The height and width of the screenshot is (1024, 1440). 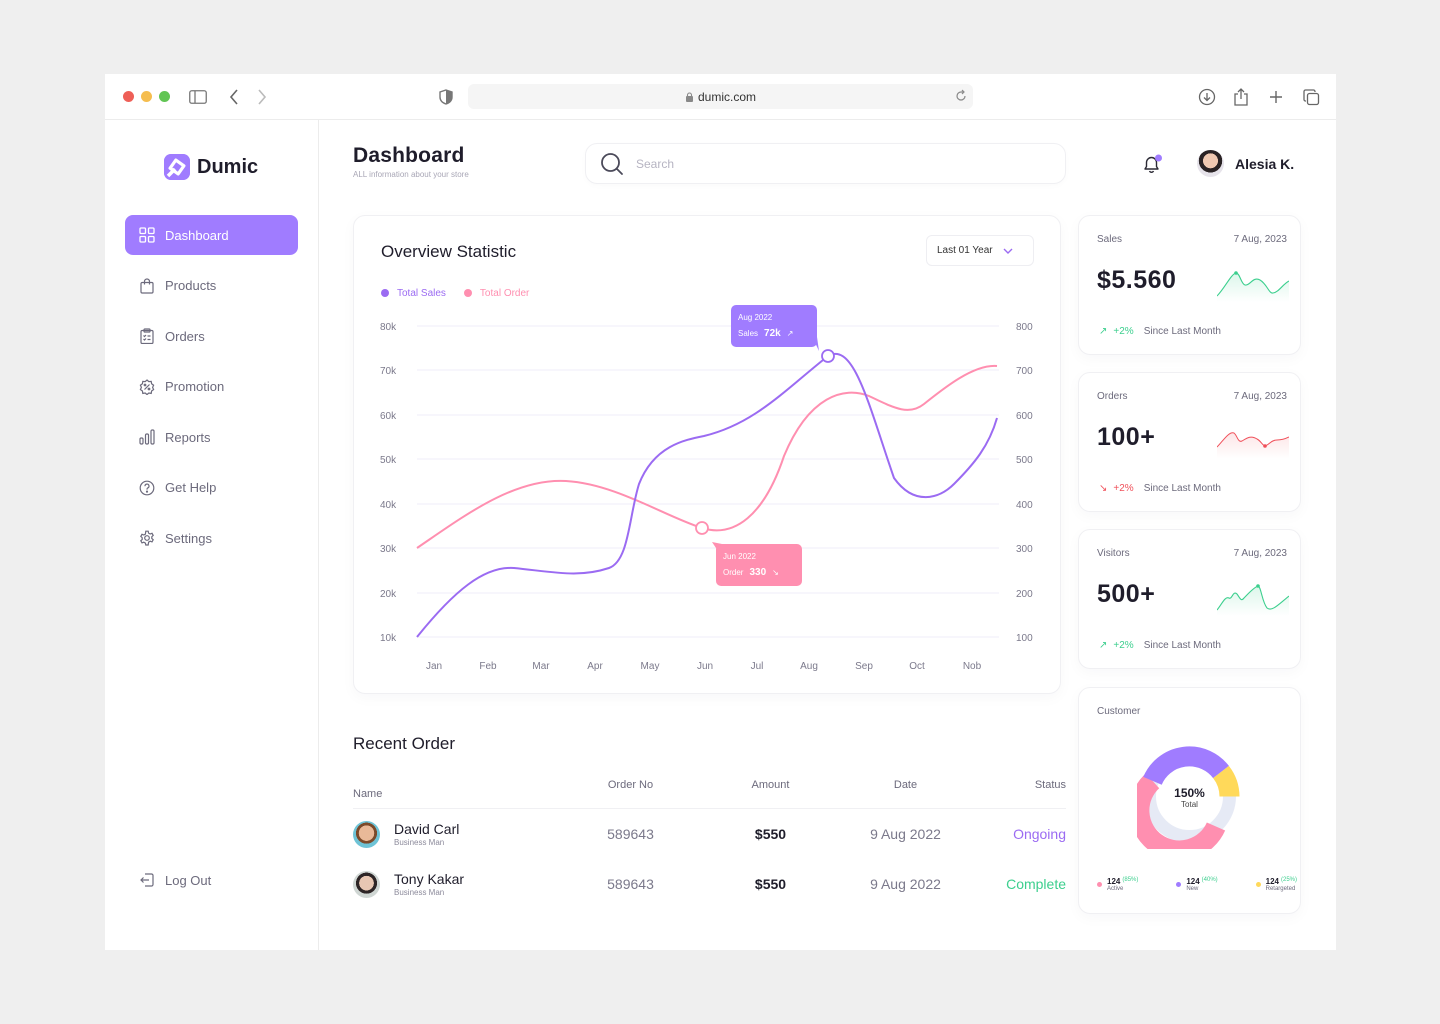 I want to click on brand-logo: Dumic, so click(x=211, y=167).